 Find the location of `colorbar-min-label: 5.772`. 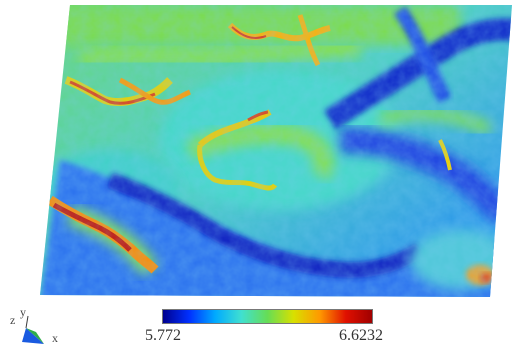

colorbar-min-label: 5.772 is located at coordinates (163, 335).